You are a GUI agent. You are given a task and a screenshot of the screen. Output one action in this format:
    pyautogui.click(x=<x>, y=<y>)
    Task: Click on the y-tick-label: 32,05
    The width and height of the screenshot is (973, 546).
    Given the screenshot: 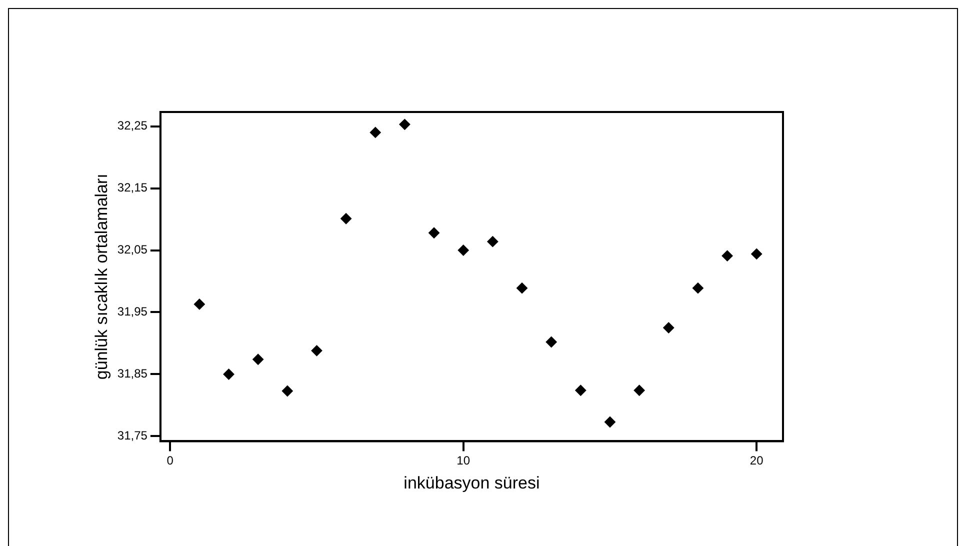 What is the action you would take?
    pyautogui.click(x=132, y=249)
    